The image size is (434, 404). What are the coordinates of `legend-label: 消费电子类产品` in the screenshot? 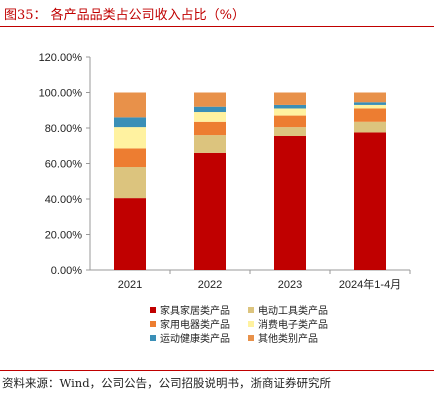 It's located at (293, 324).